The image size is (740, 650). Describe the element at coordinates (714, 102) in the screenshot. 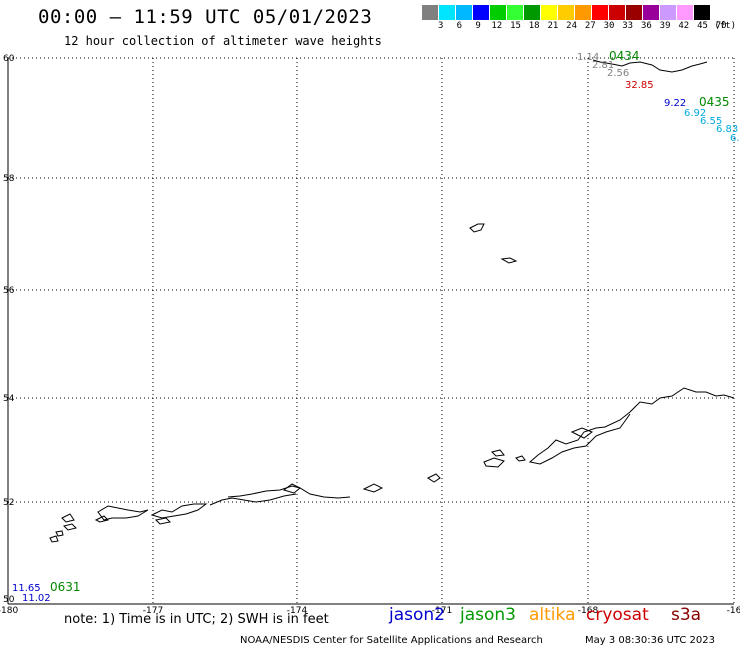

I see `wave-height-observation: 0435` at that location.